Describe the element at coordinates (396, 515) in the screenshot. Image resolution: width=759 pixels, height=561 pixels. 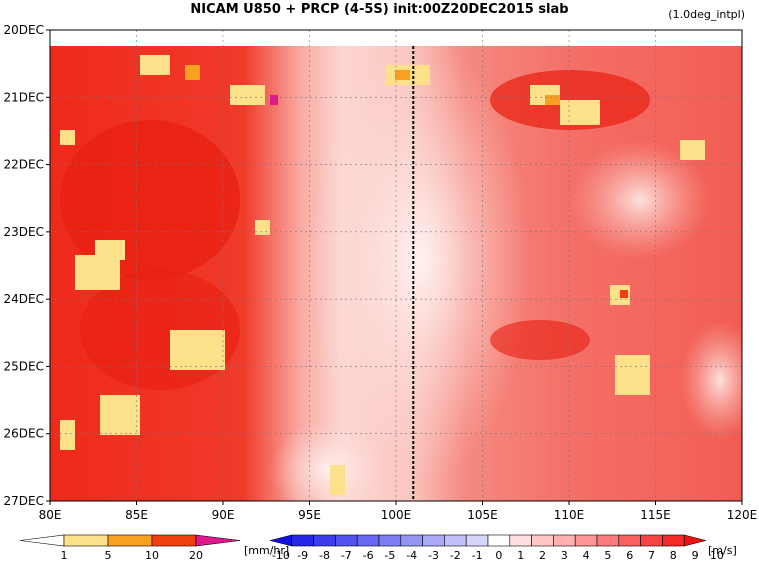
I see `x-tick-label: 100E` at that location.